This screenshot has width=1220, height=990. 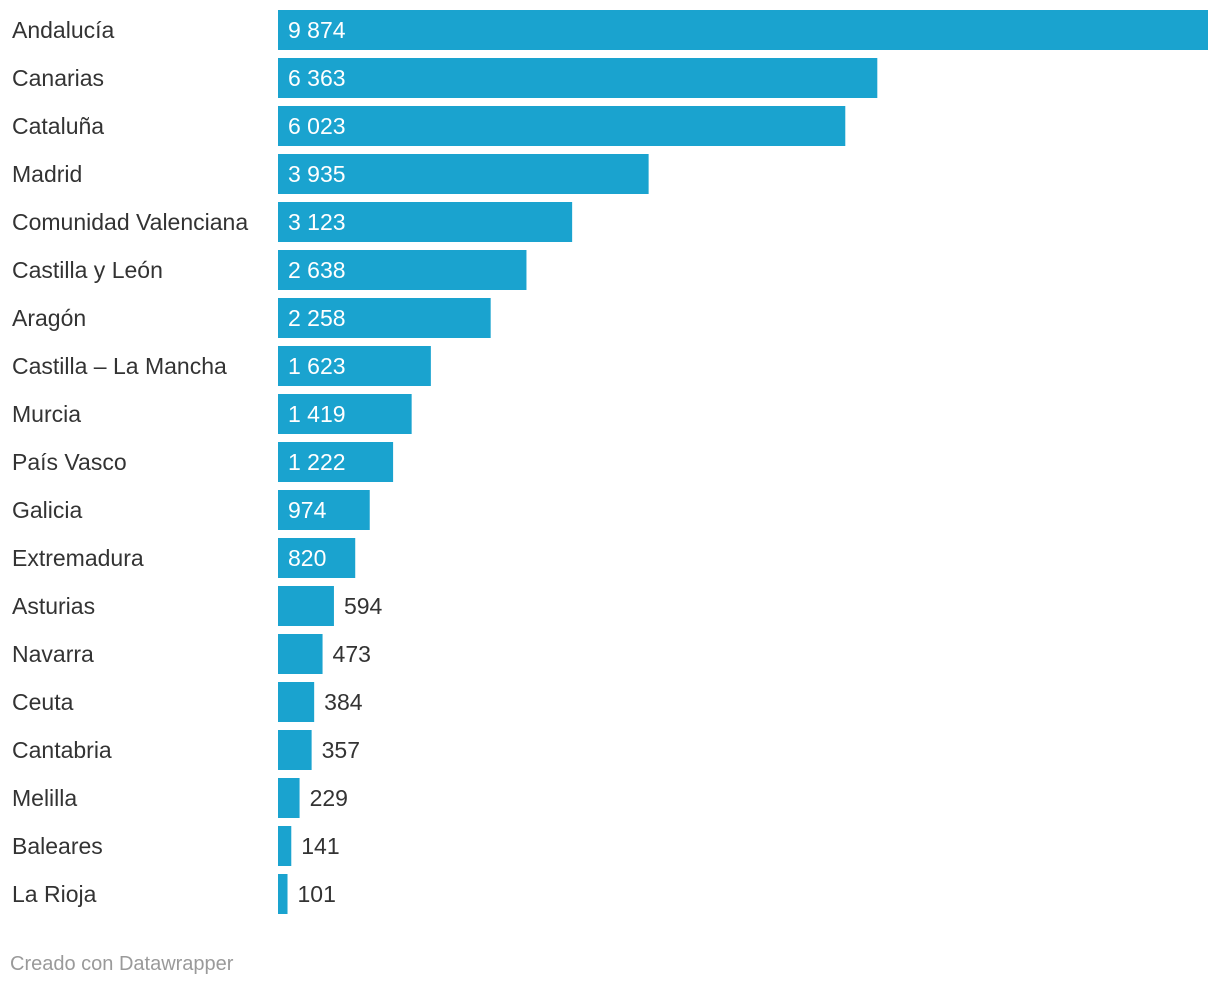 I want to click on category-label: Andalucía, so click(x=63, y=30).